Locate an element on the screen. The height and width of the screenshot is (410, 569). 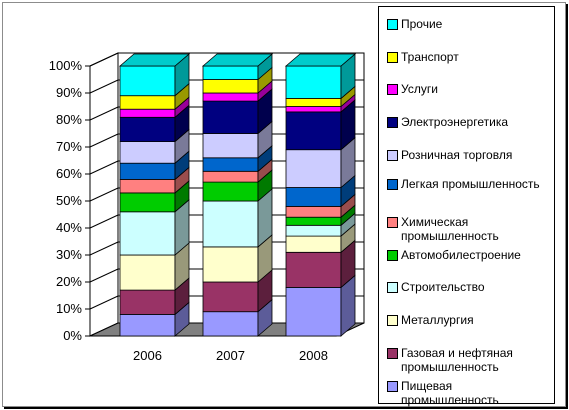
legend-label: Металлургия is located at coordinates (437, 320).